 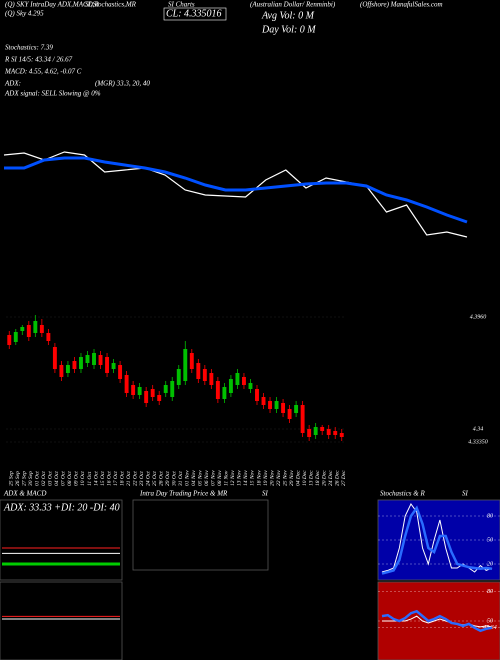 What do you see at coordinates (344, 478) in the screenshot?
I see `x-tick-label: 27 Dec` at bounding box center [344, 478].